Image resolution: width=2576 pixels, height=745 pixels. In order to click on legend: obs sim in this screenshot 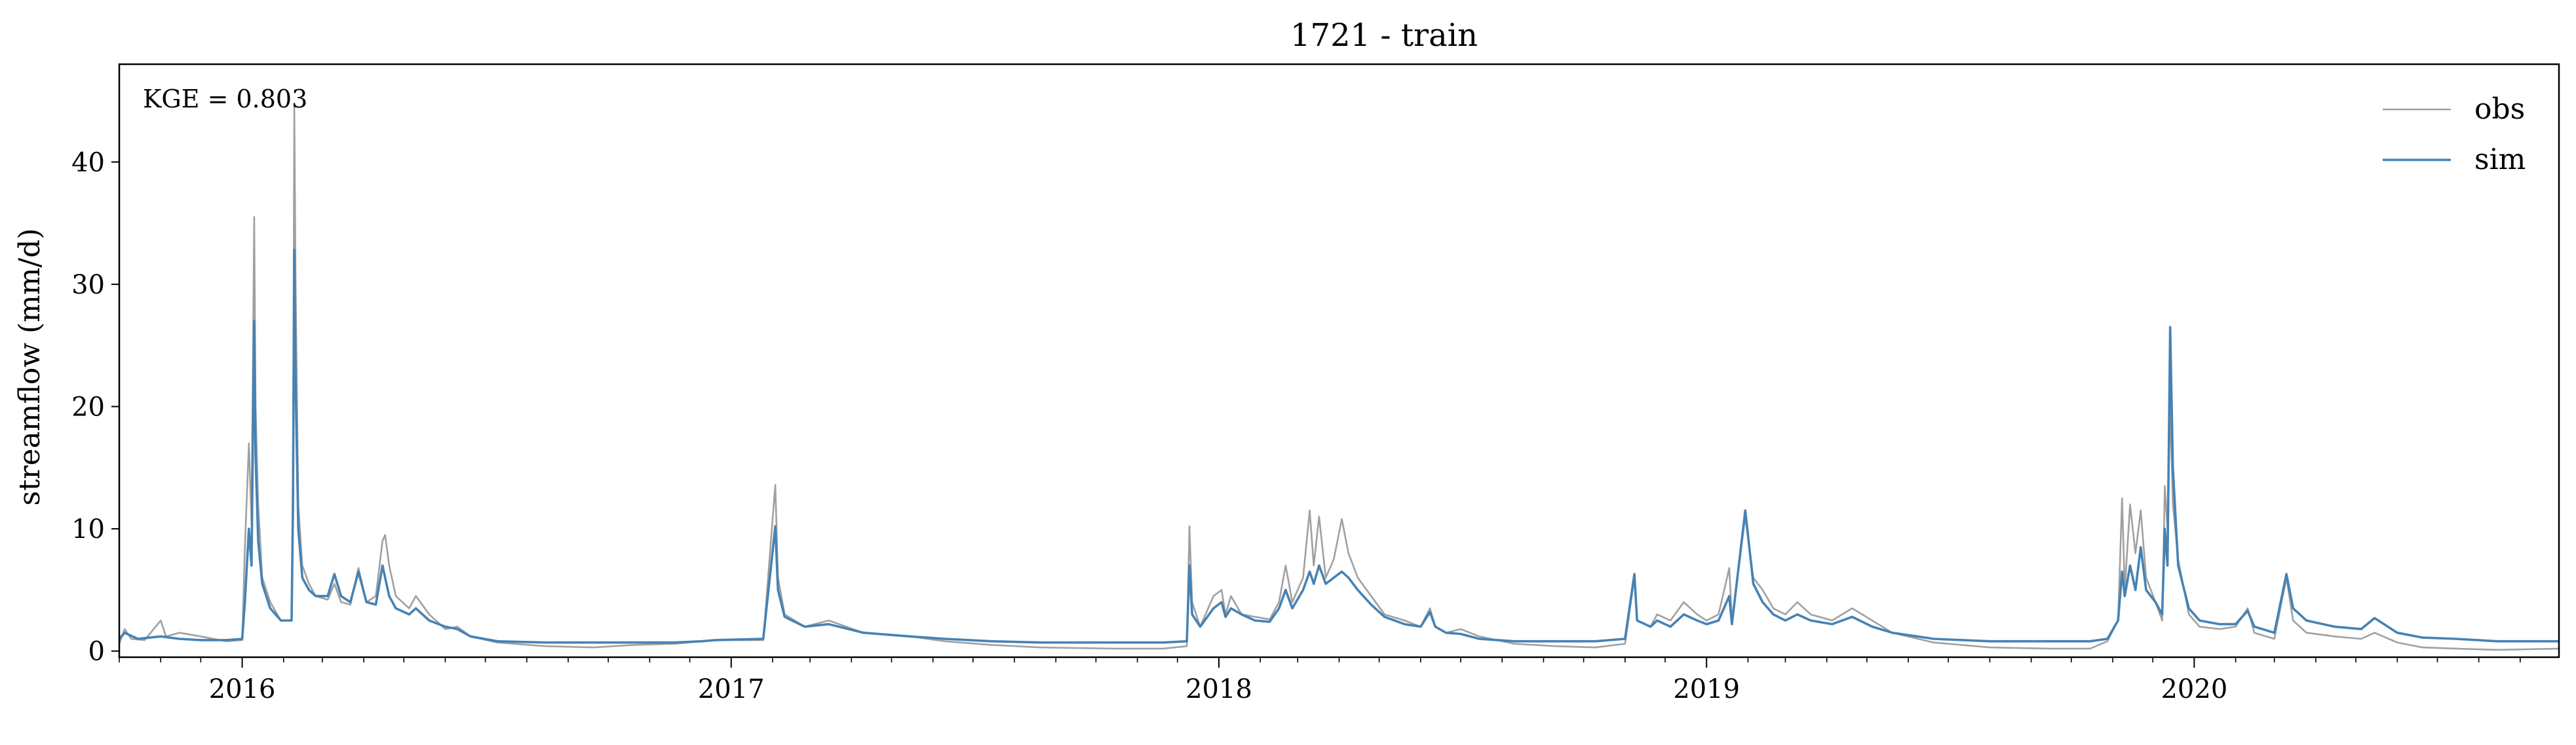, I will do `click(2454, 134)`.